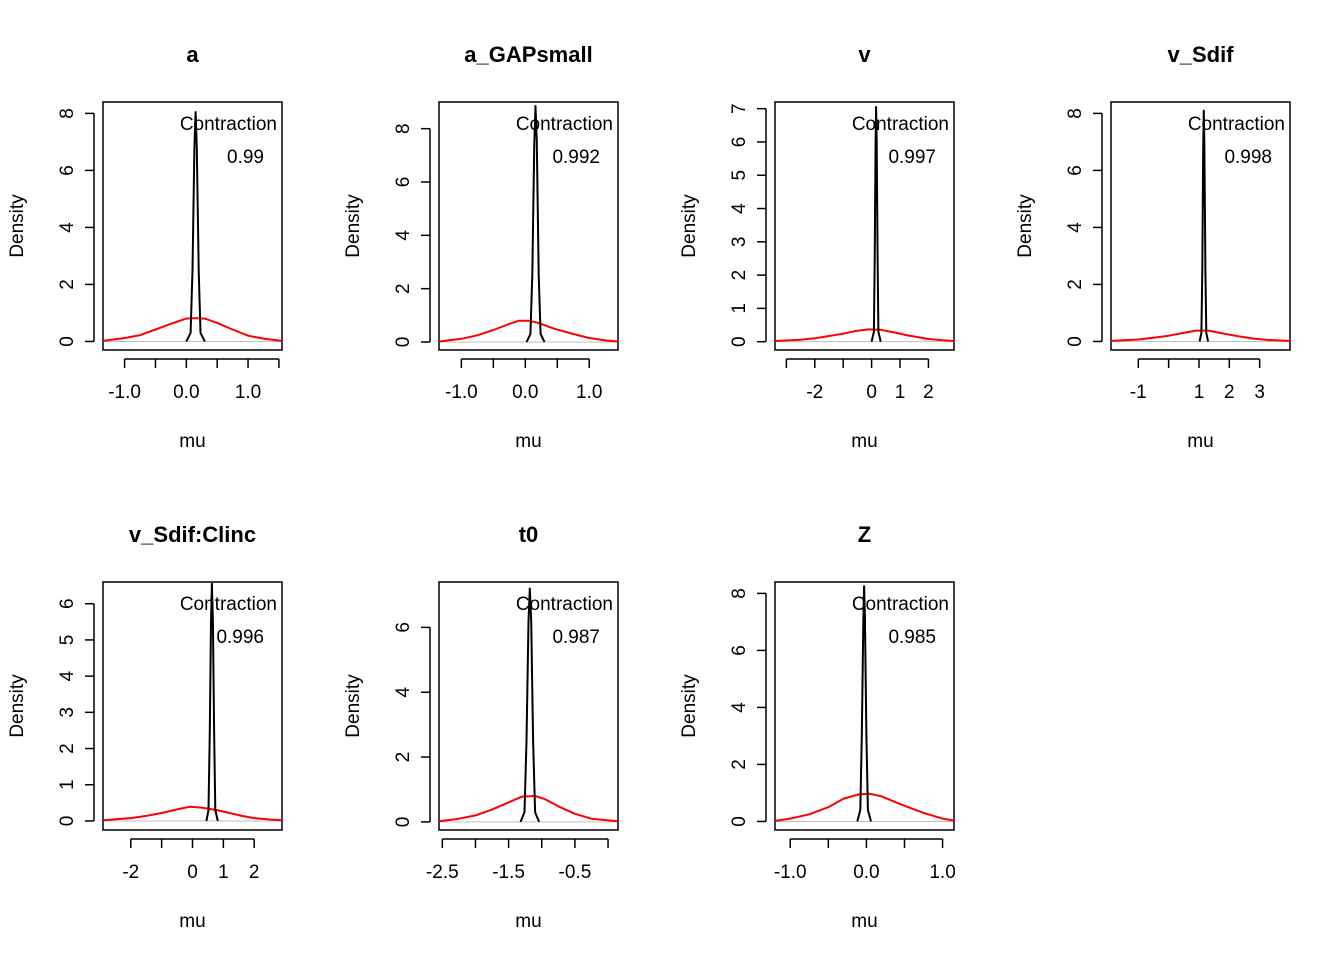 This screenshot has height=960, width=1344. I want to click on contraction-value: 0.985, so click(912, 637).